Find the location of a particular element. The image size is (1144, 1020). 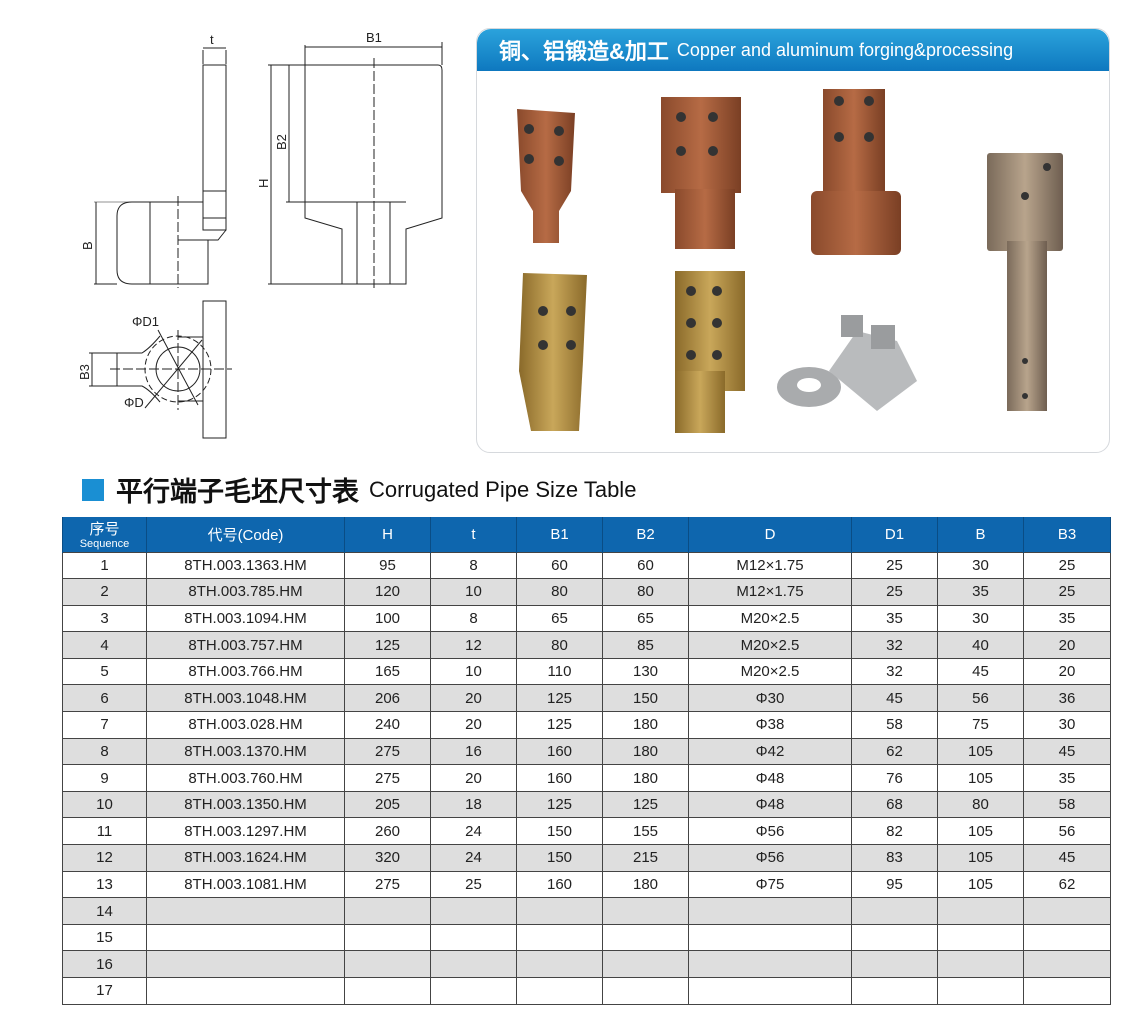

table-cell: 8TH.003.1048.HM is located at coordinates (245, 698).